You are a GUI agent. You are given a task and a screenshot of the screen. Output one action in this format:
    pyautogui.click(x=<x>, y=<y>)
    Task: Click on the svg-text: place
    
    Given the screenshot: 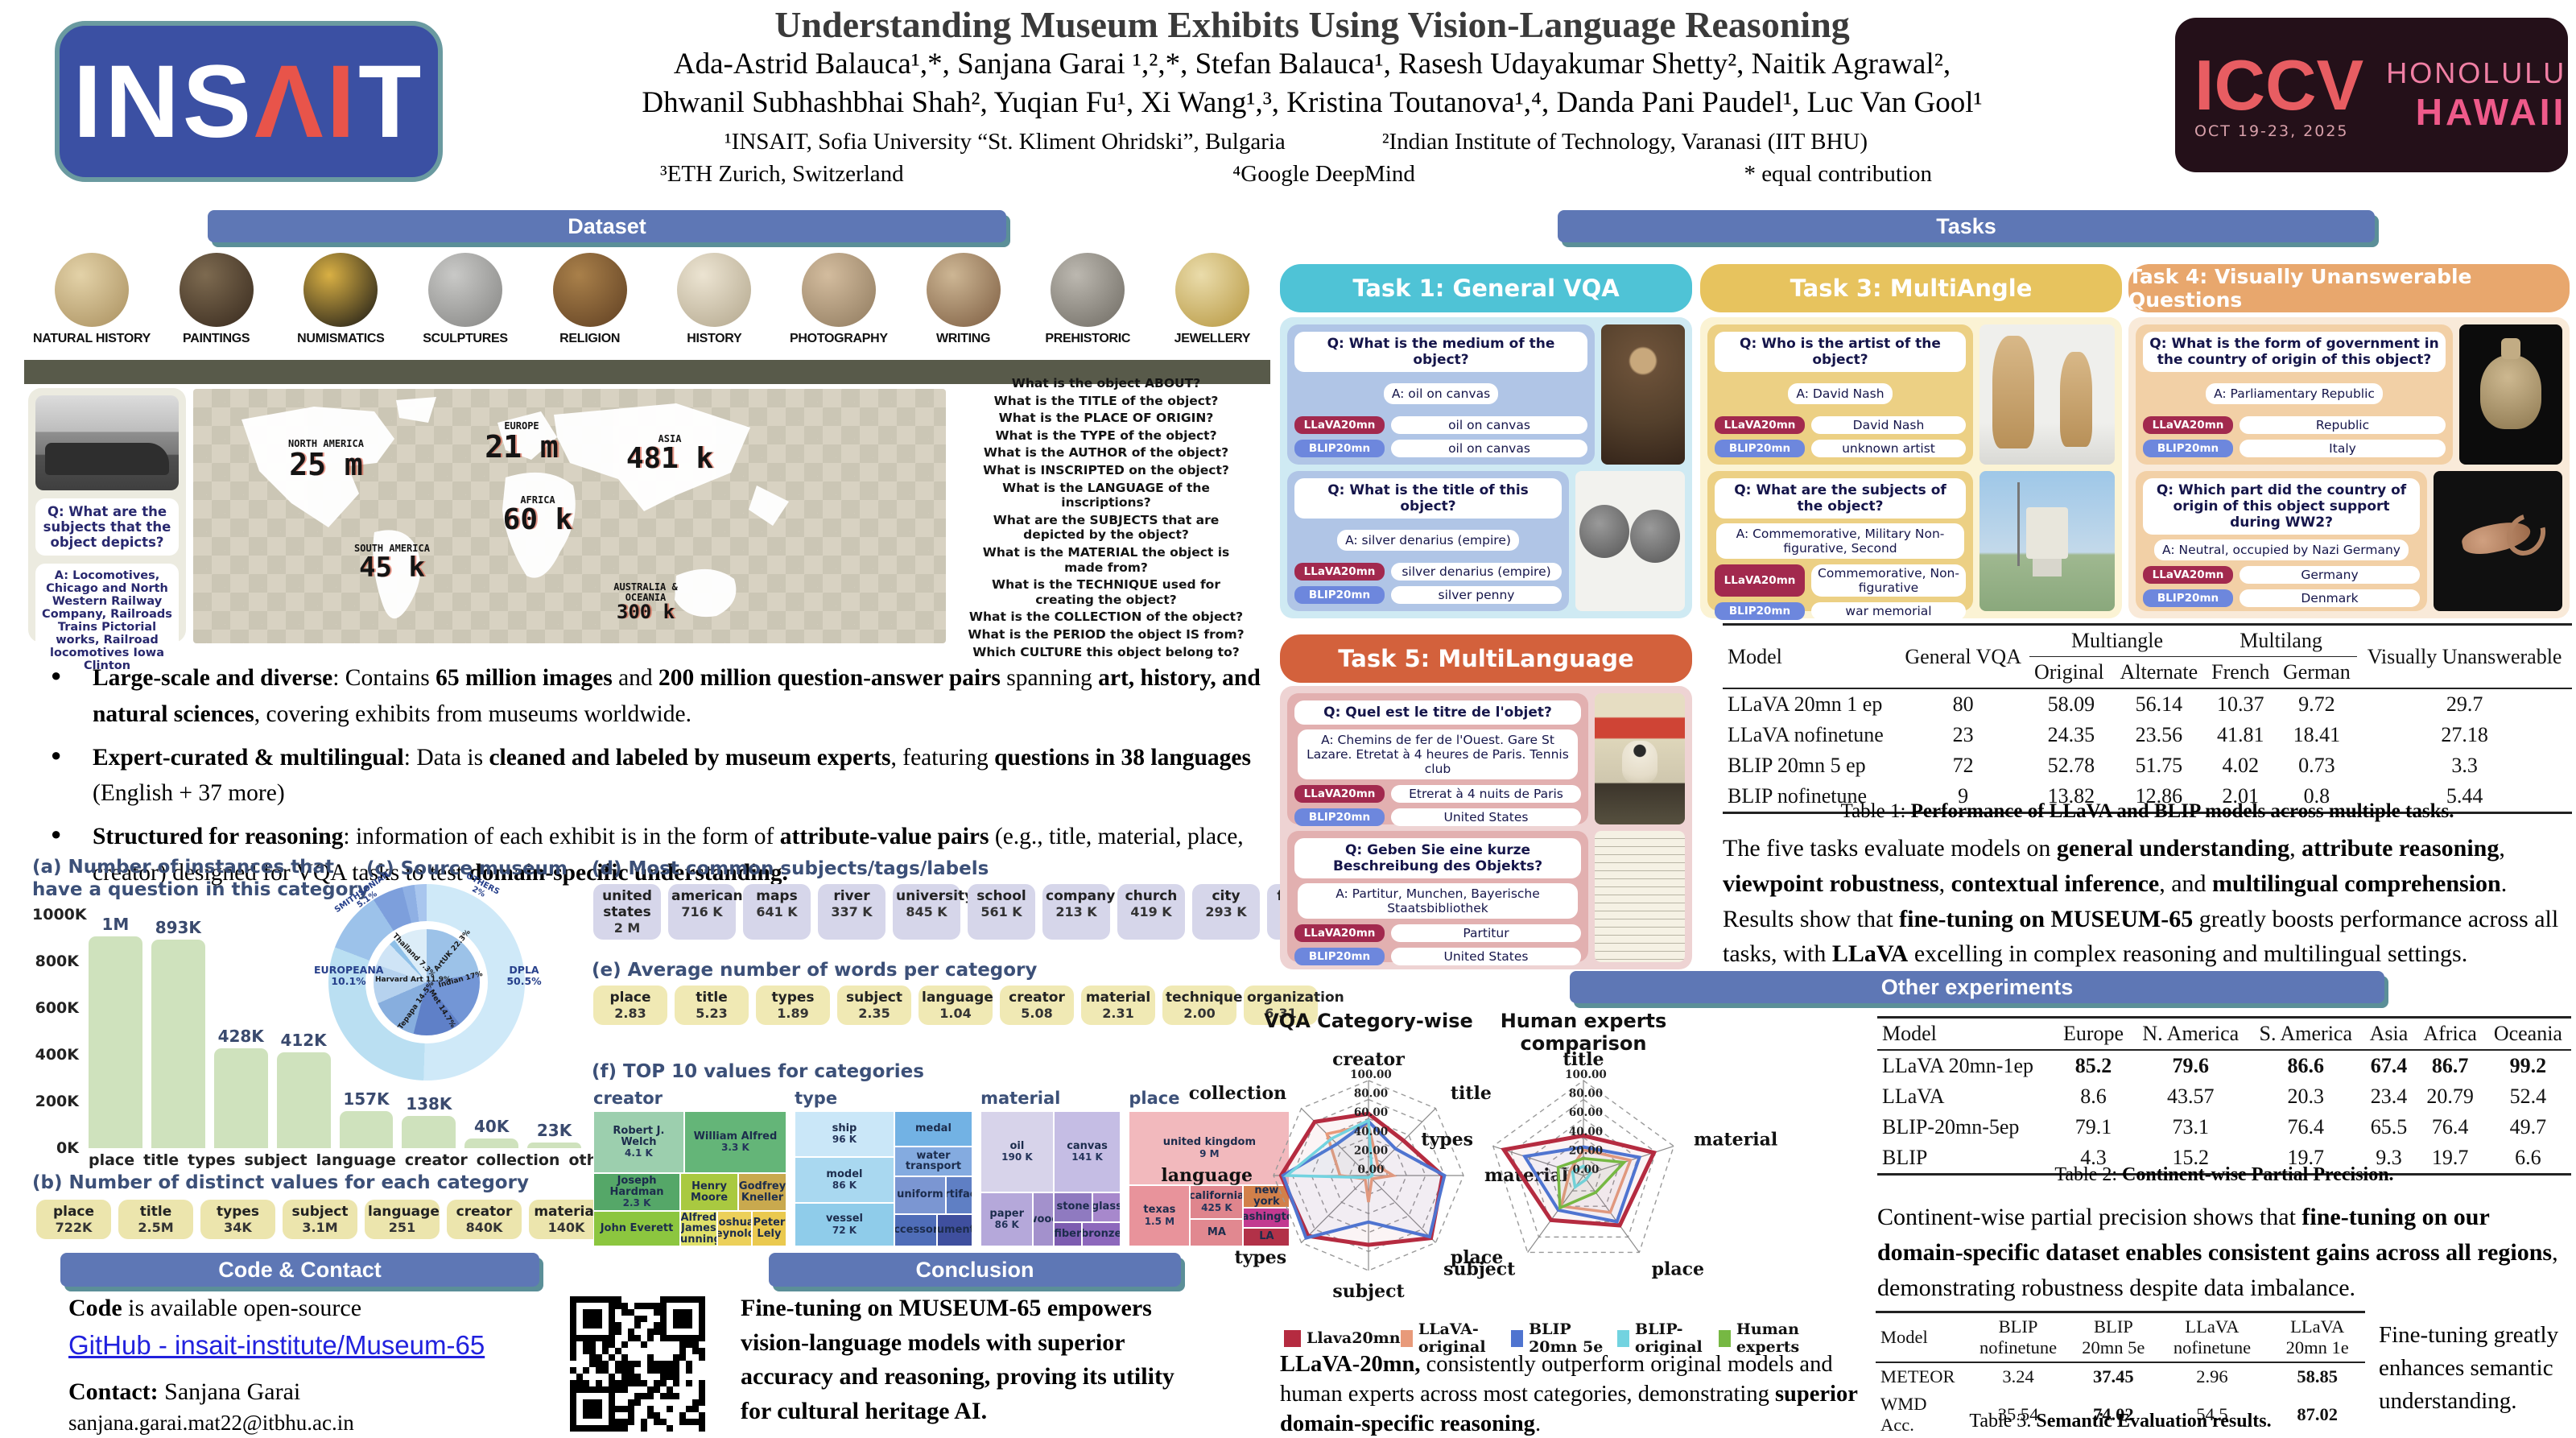 What is the action you would take?
    pyautogui.click(x=1678, y=1268)
    